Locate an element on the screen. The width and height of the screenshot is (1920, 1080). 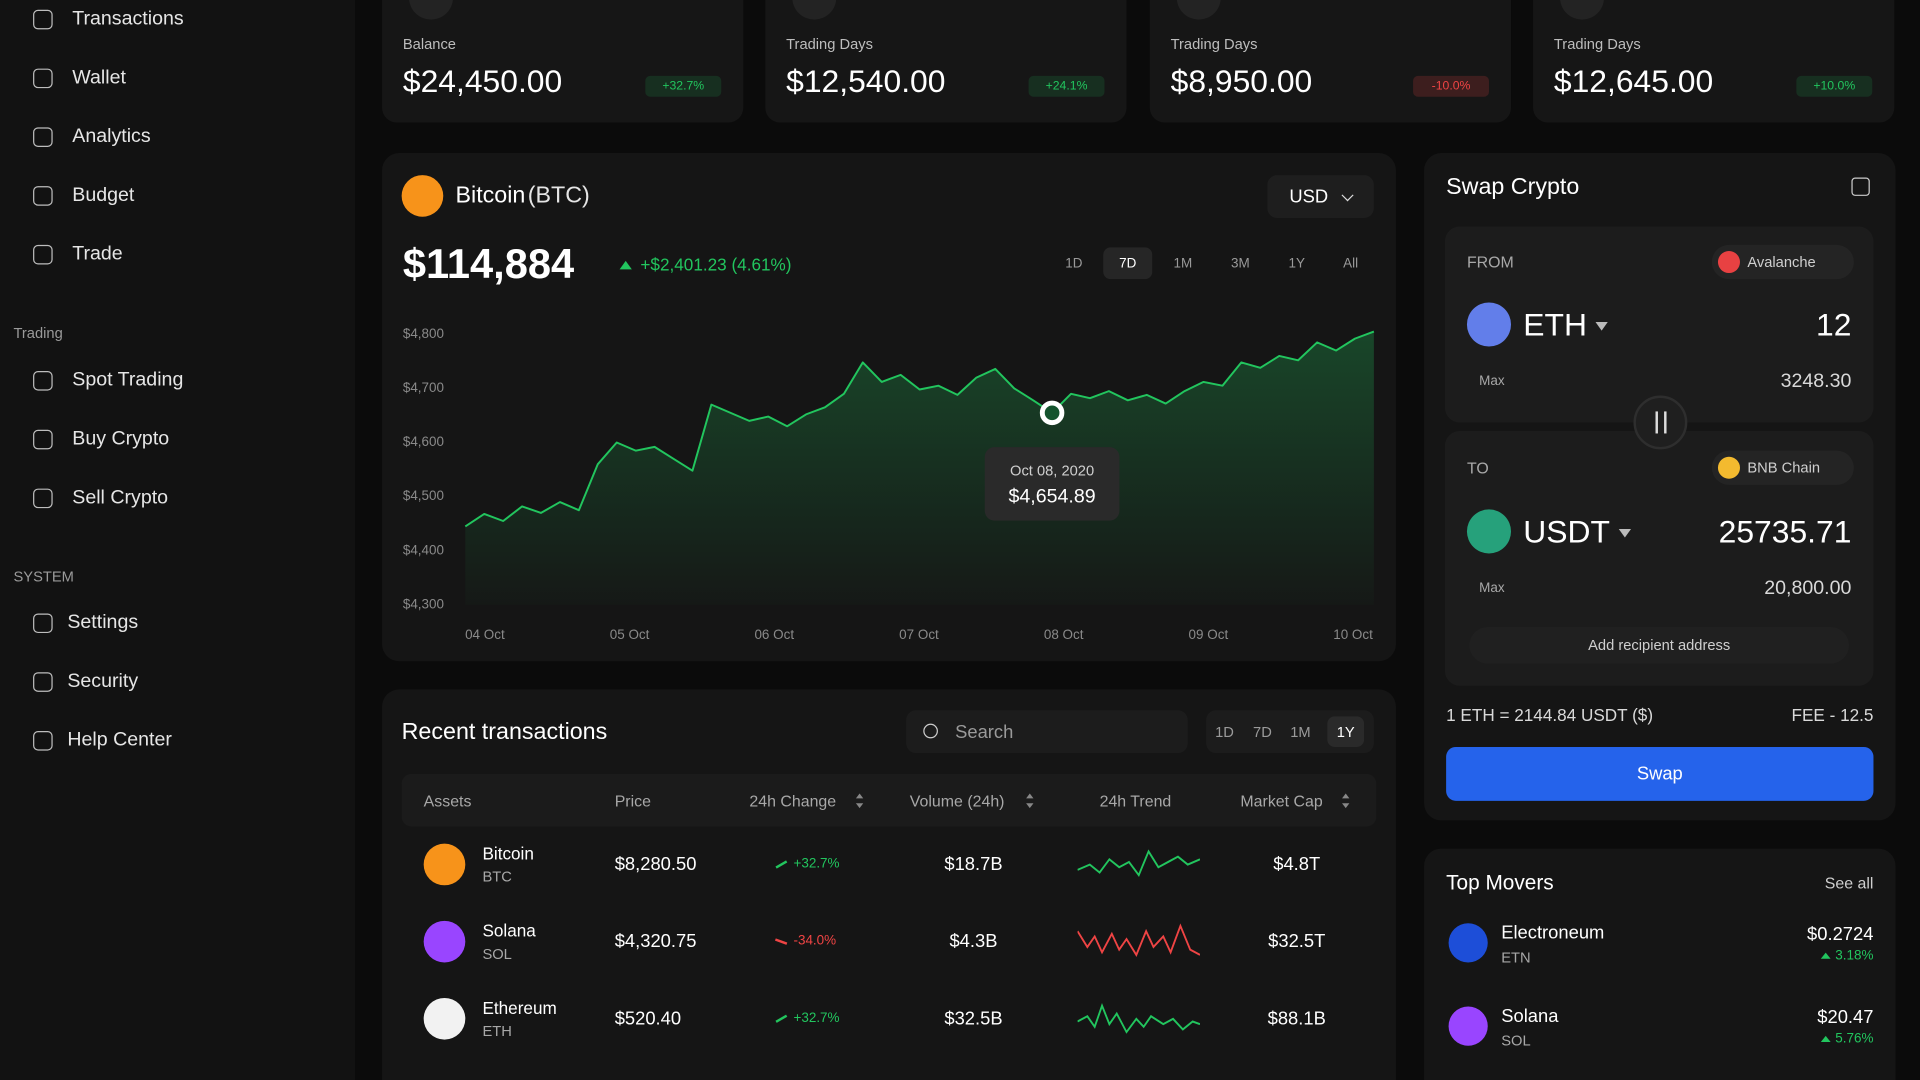
coin-name: Bitcoin is located at coordinates (490, 196).